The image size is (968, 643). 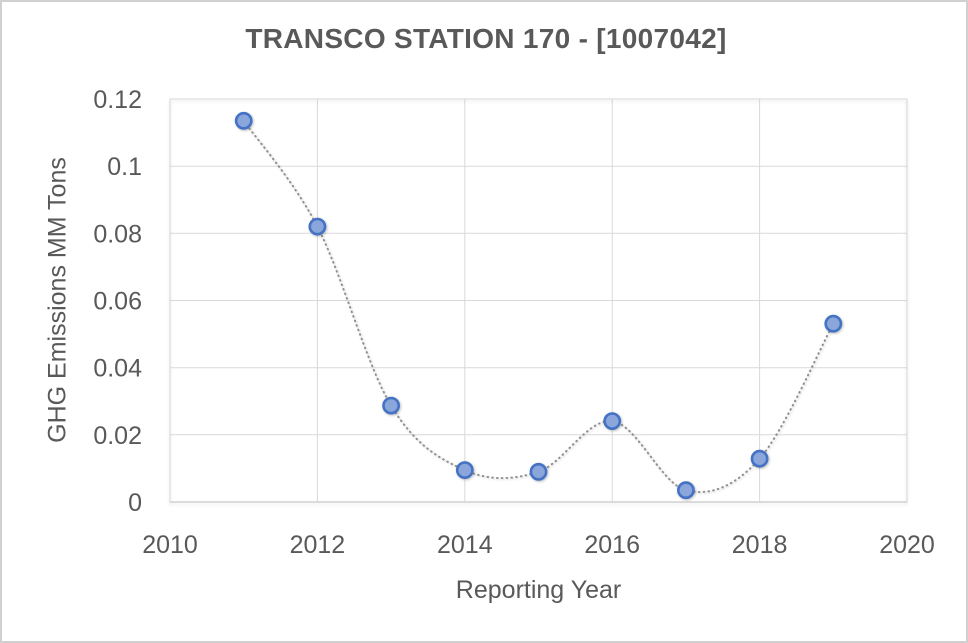 What do you see at coordinates (538, 471) in the screenshot?
I see `data-point-2015` at bounding box center [538, 471].